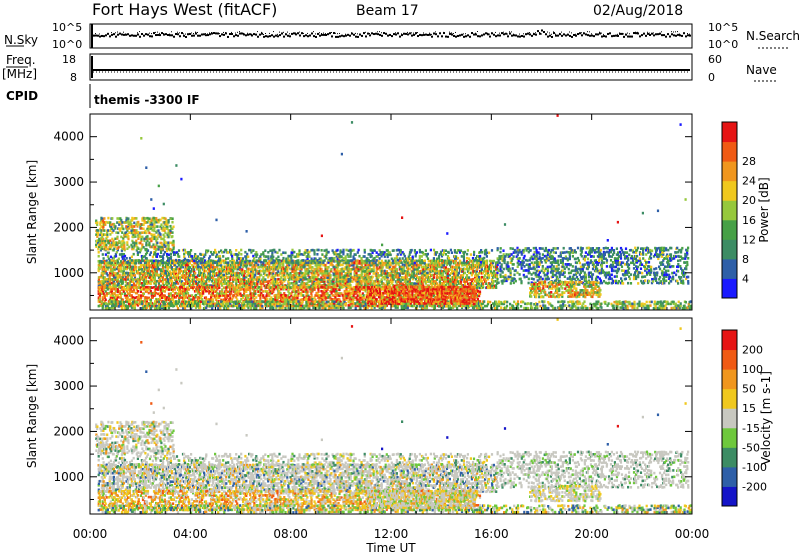 The height and width of the screenshot is (554, 800). What do you see at coordinates (73, 77) in the screenshot?
I see `freq-left-tick-bottom: 8` at bounding box center [73, 77].